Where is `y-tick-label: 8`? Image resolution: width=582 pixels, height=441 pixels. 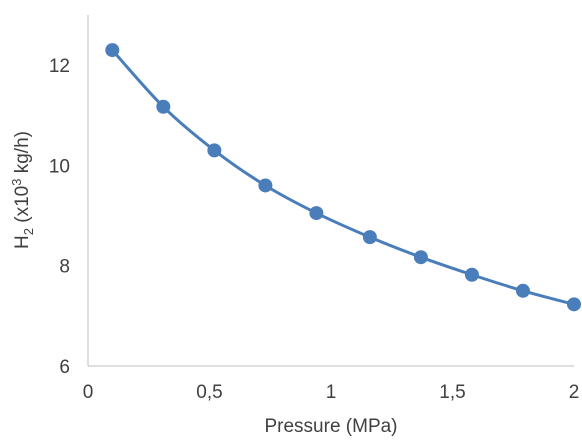
y-tick-label: 8 is located at coordinates (64, 267).